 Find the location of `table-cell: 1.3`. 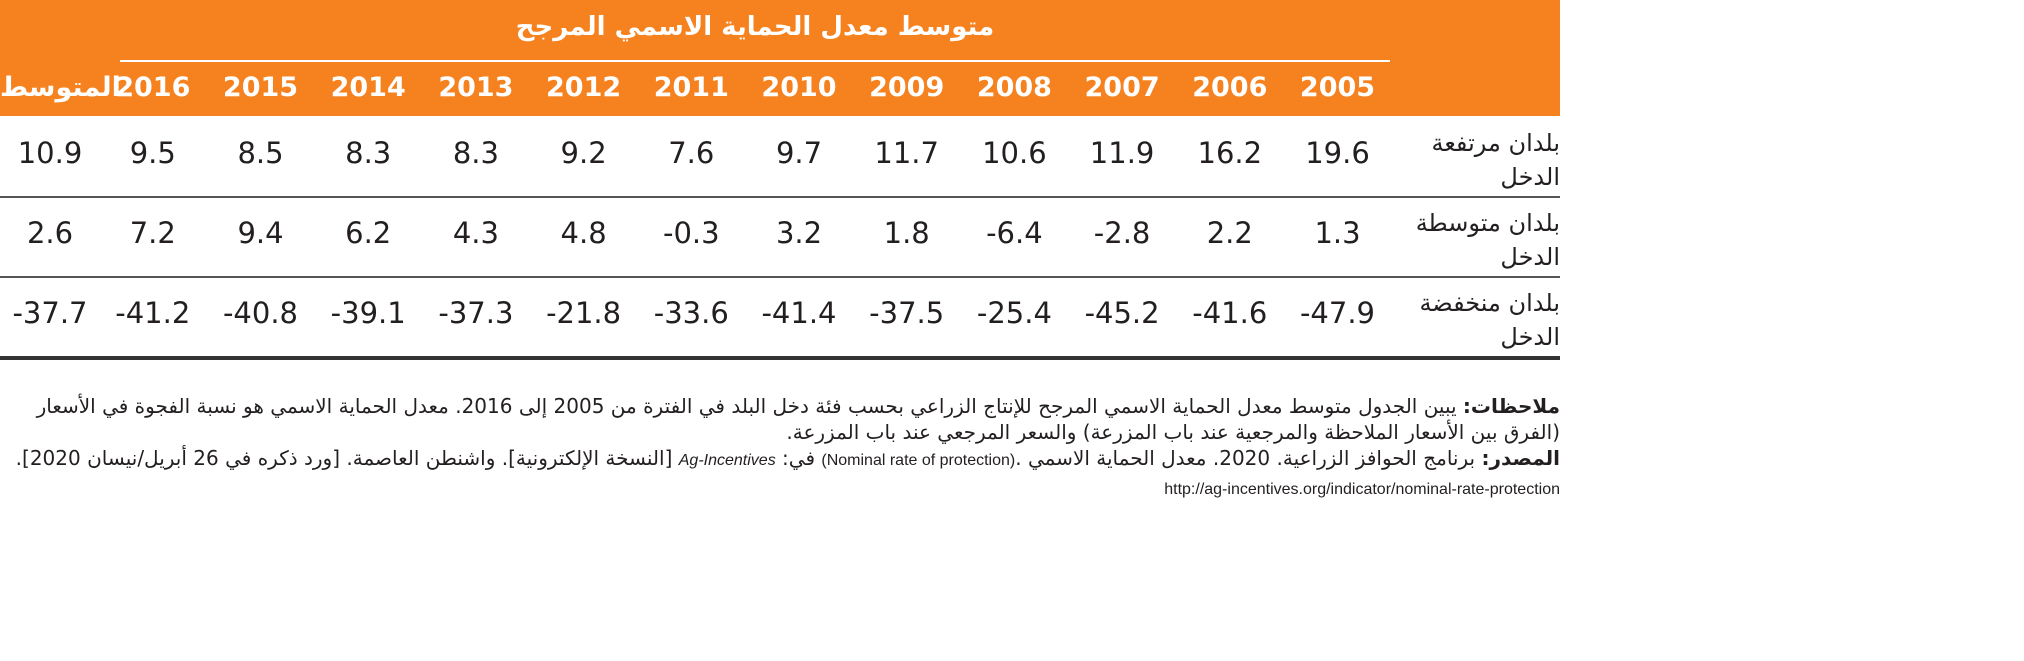

table-cell: 1.3 is located at coordinates (1337, 233).